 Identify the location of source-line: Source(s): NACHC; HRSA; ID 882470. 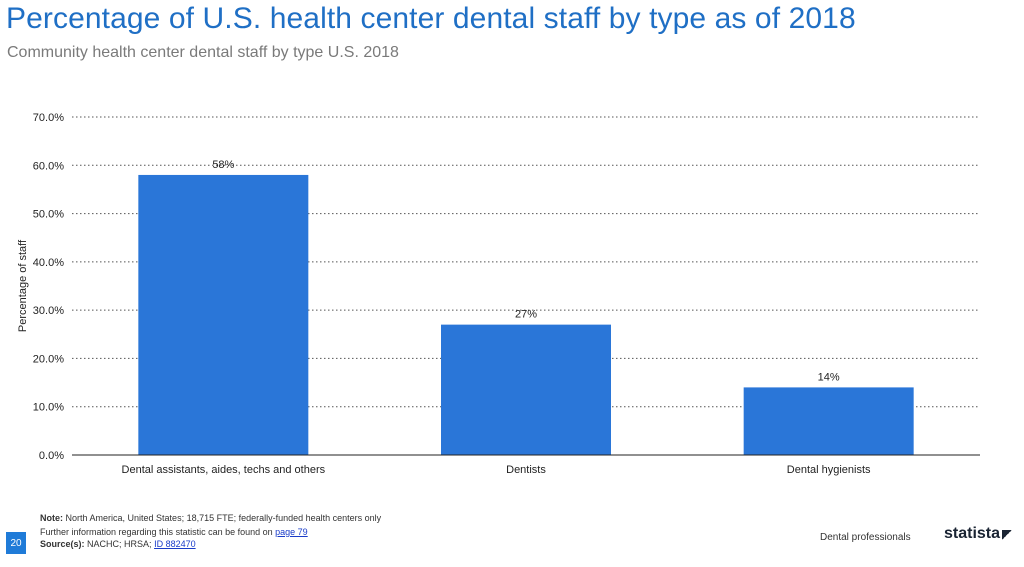
(118, 544).